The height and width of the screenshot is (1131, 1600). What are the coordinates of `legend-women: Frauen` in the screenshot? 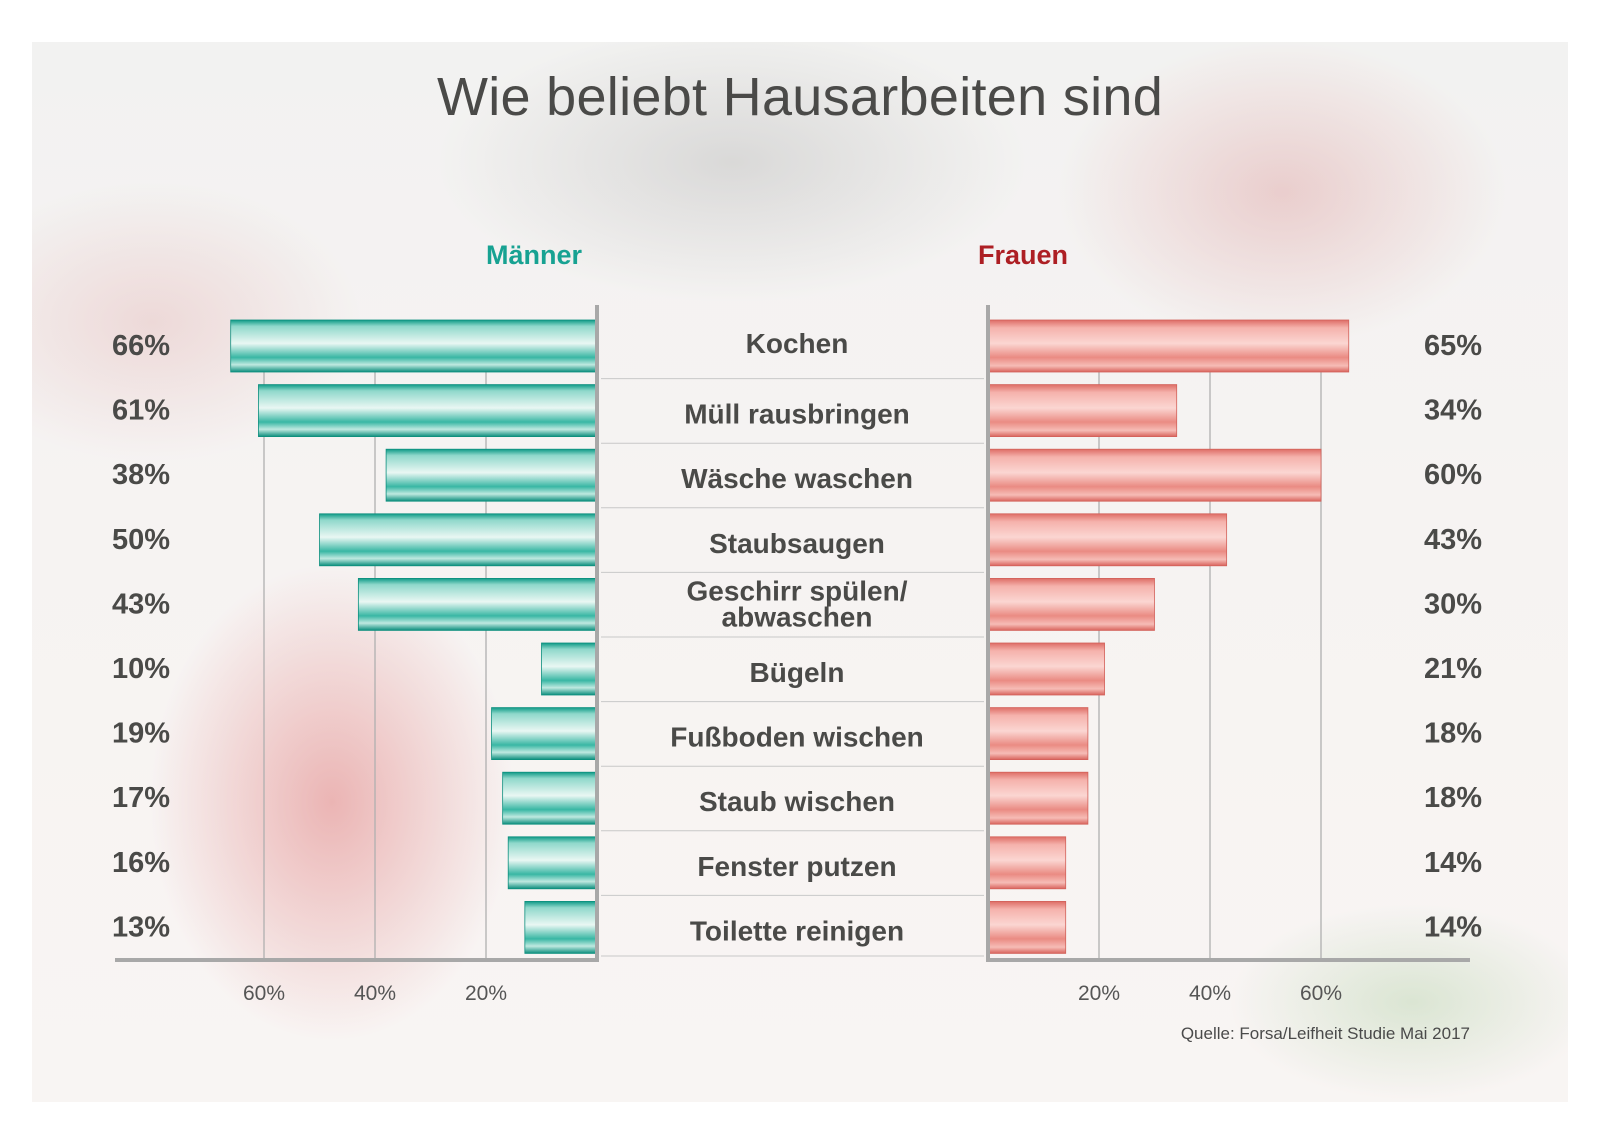 It's located at (1023, 255).